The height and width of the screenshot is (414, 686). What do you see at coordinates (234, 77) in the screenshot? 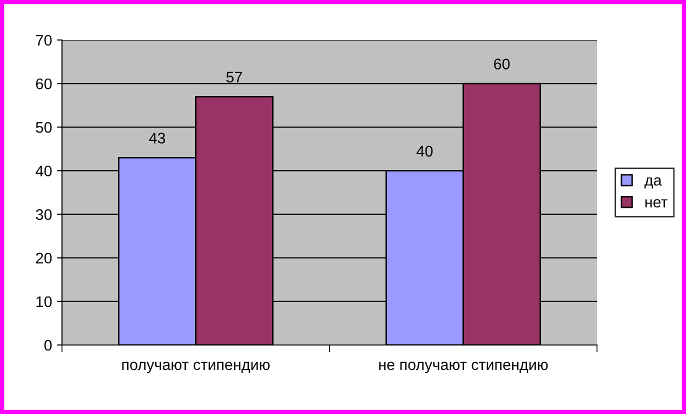
I see `data-label: 57` at bounding box center [234, 77].